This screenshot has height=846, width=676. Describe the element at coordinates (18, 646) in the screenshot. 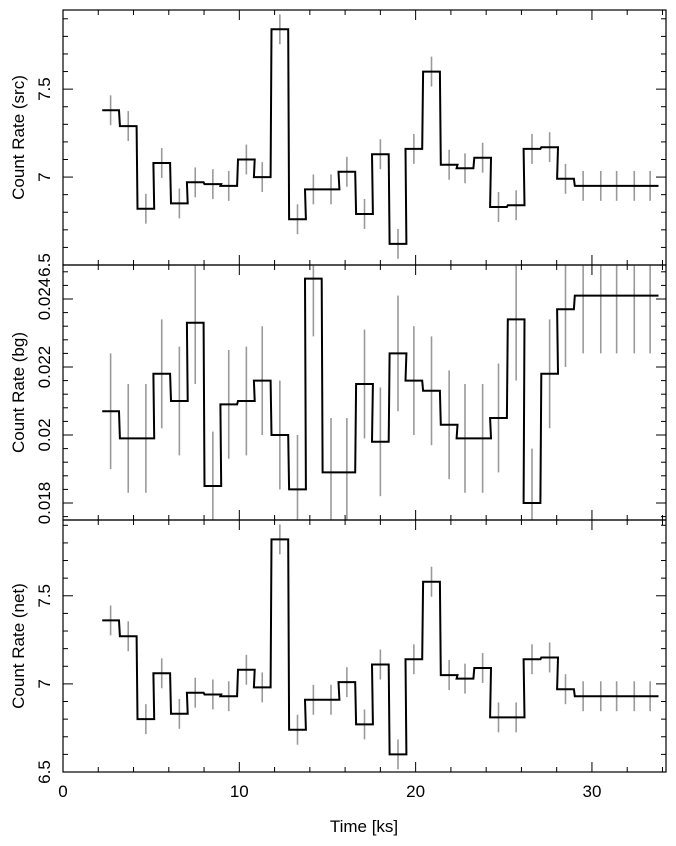

I see `y-axis-label: Count Rate (net)` at that location.